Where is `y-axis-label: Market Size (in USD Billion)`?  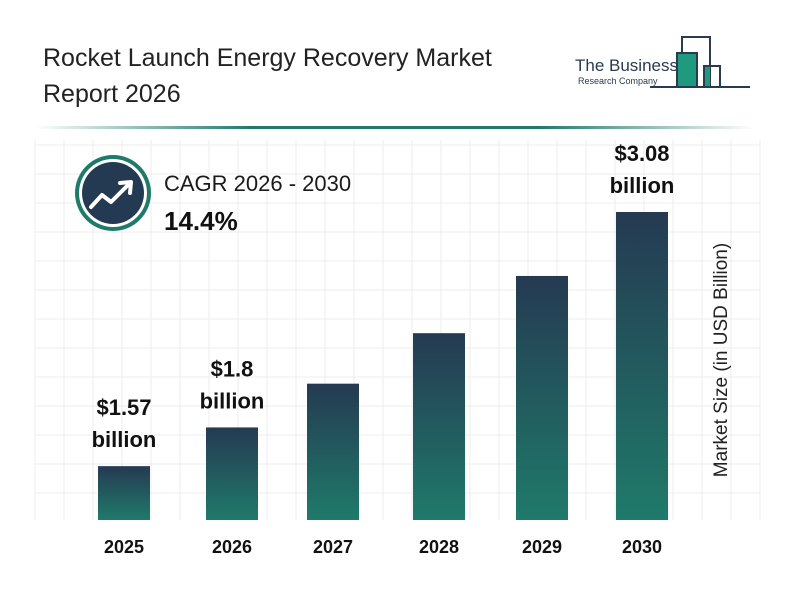 y-axis-label: Market Size (in USD Billion) is located at coordinates (721, 360).